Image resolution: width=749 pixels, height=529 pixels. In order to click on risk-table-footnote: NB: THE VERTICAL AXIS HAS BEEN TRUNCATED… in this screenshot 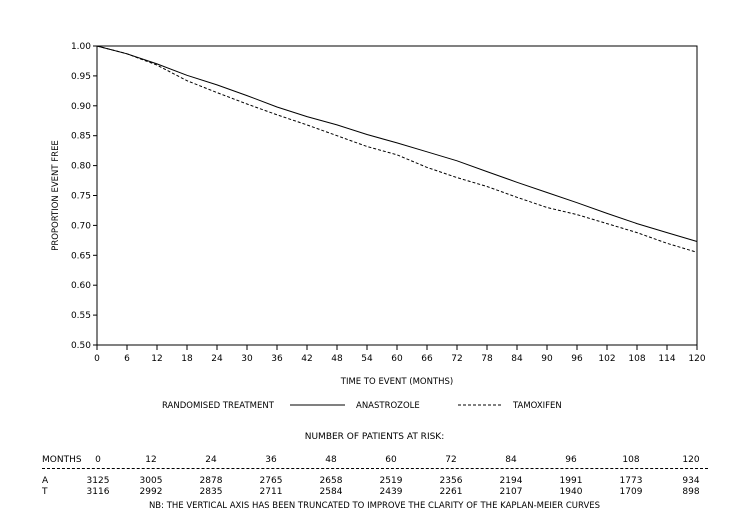, I will do `click(374, 506)`.